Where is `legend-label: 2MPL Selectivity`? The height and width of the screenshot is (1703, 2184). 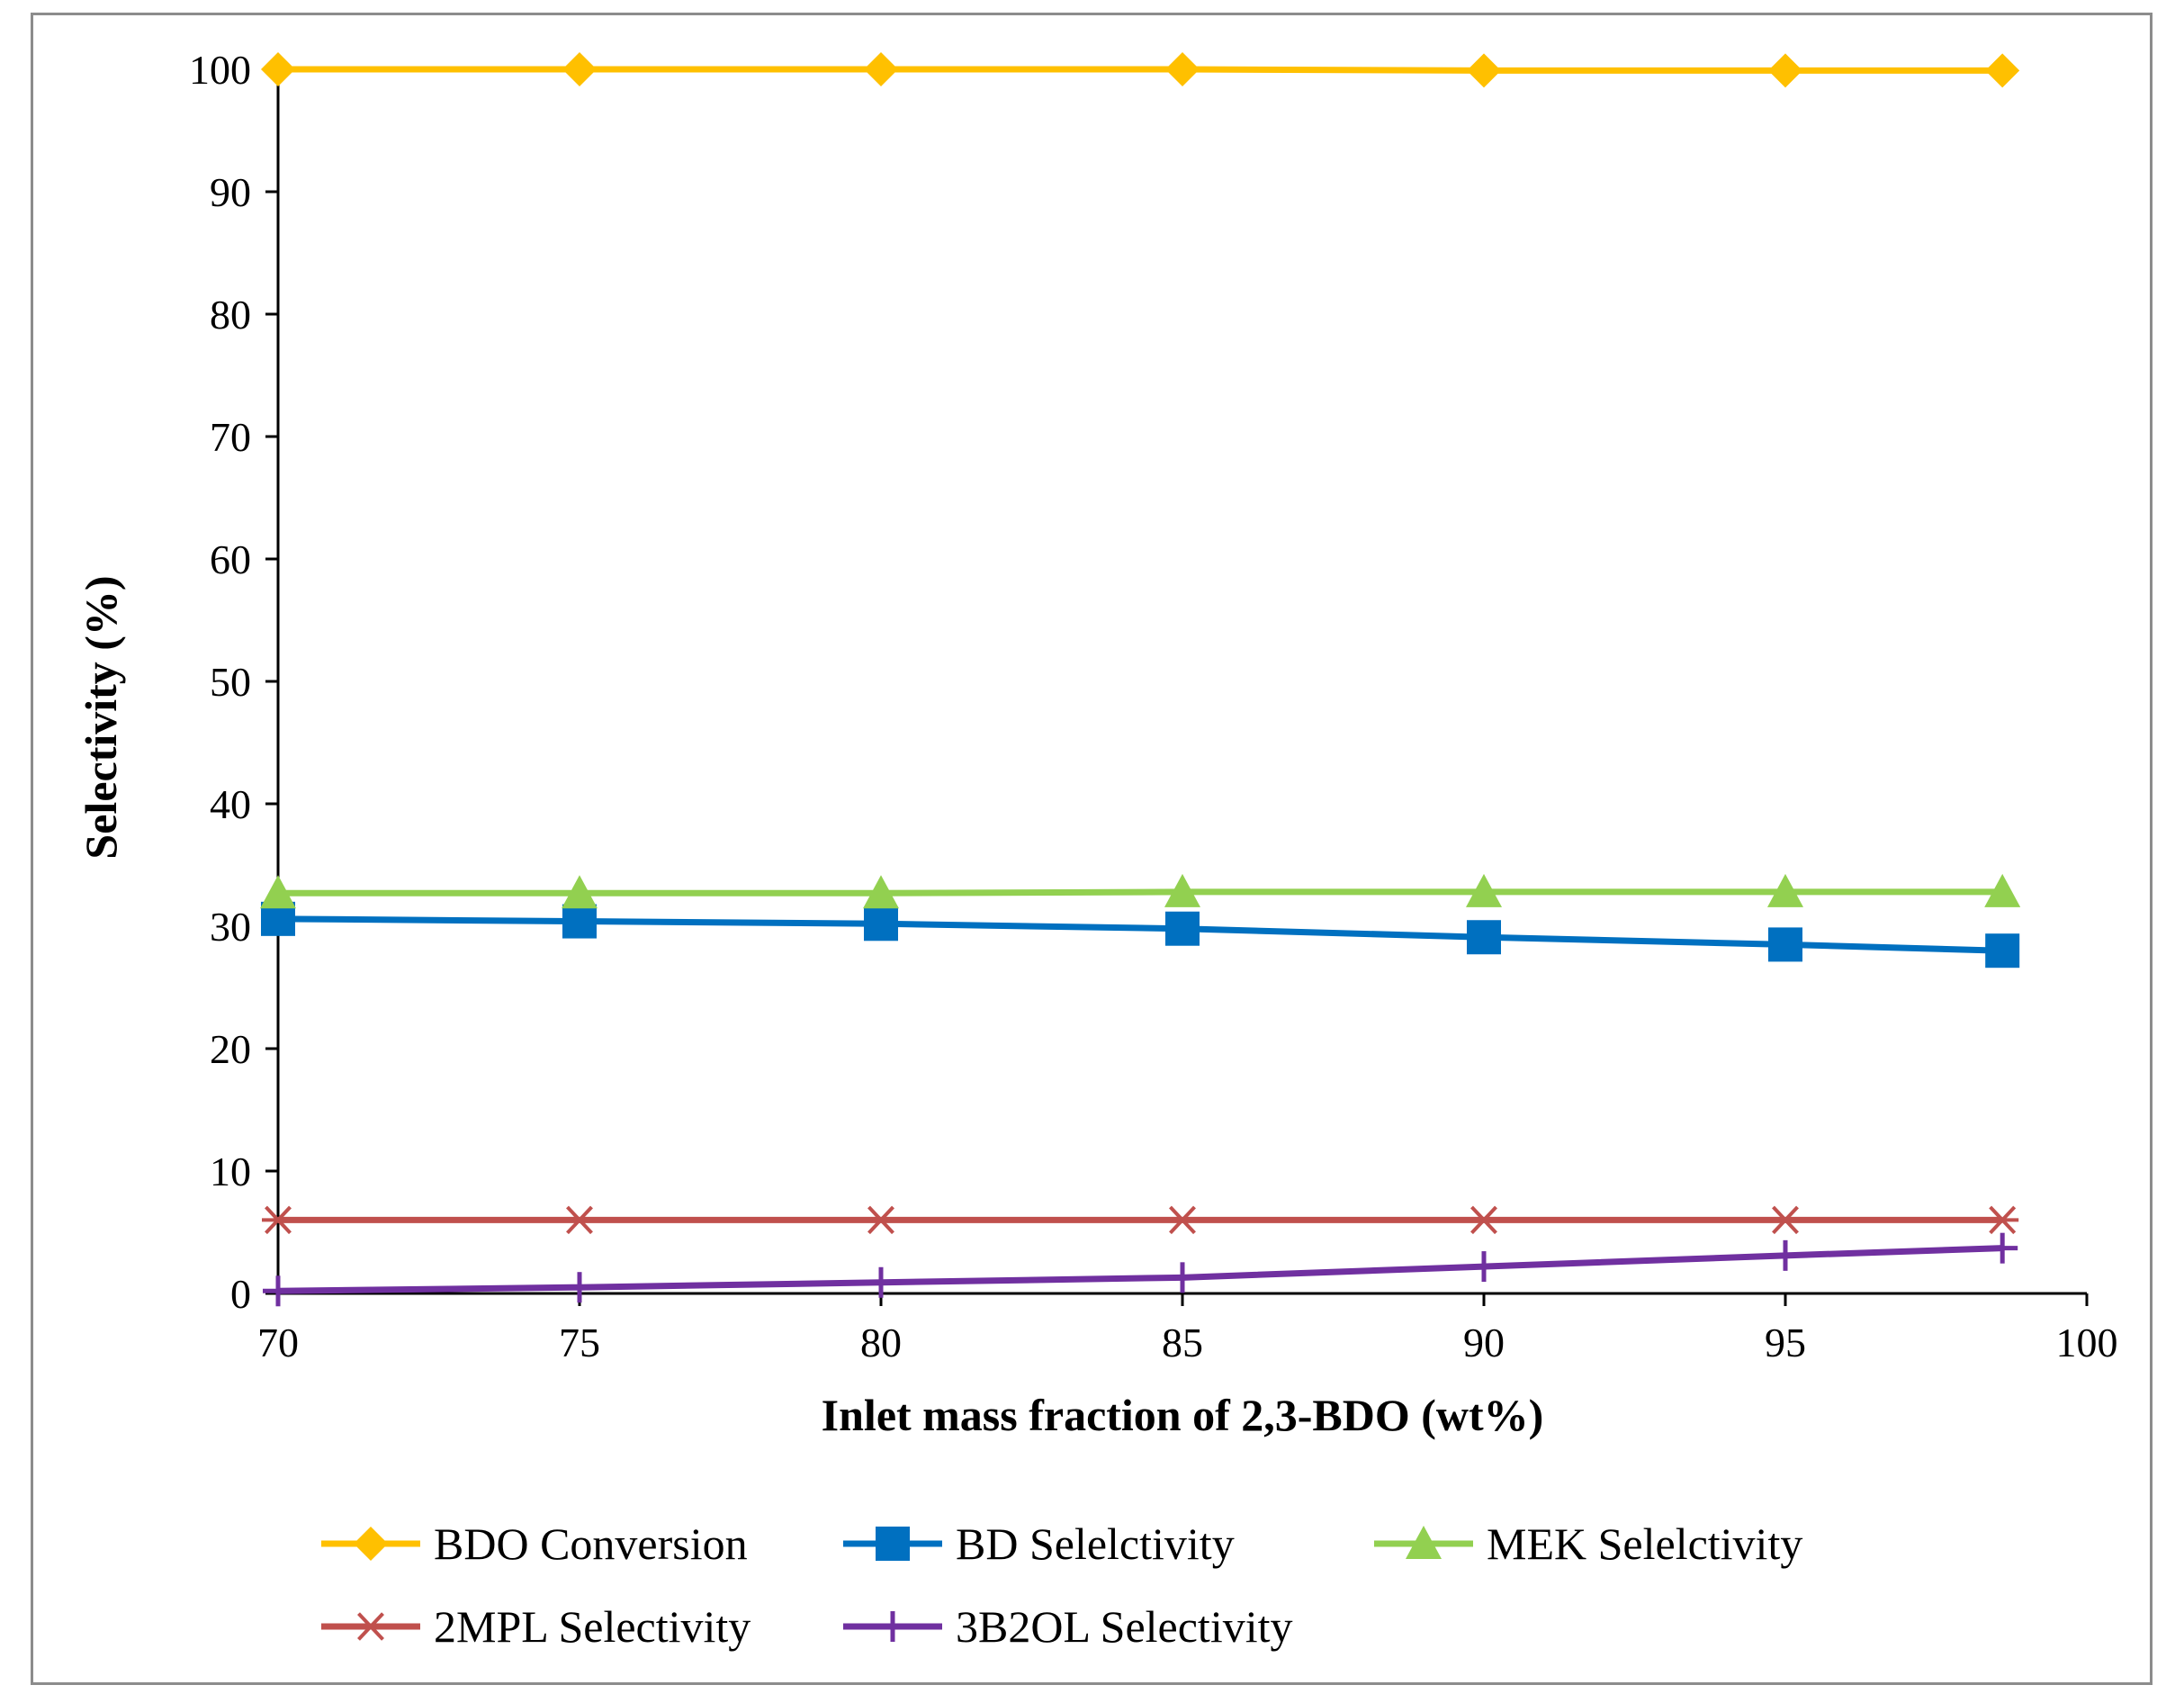 legend-label: 2MPL Selectivity is located at coordinates (592, 1627).